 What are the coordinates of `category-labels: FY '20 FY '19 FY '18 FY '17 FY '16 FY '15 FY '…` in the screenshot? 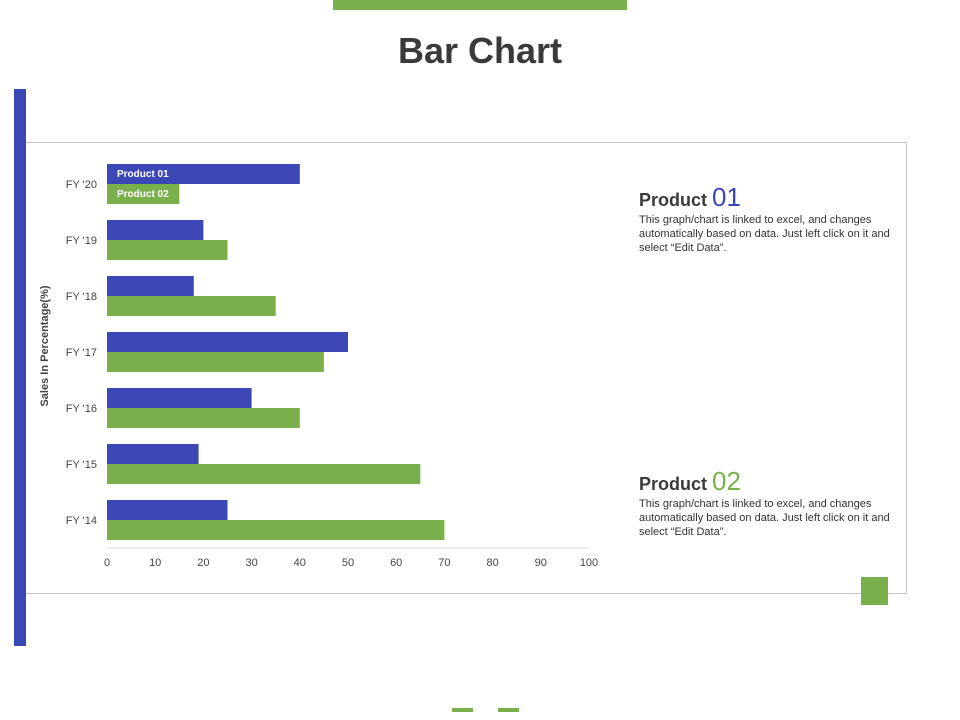 It's located at (81, 353).